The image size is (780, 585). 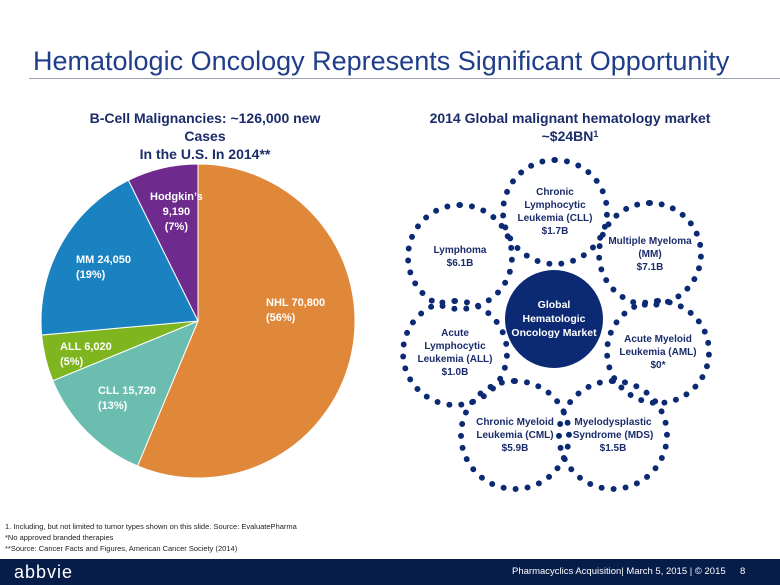 I want to click on pie-title-line2: In the U.S. In 2014**, so click(x=205, y=154).